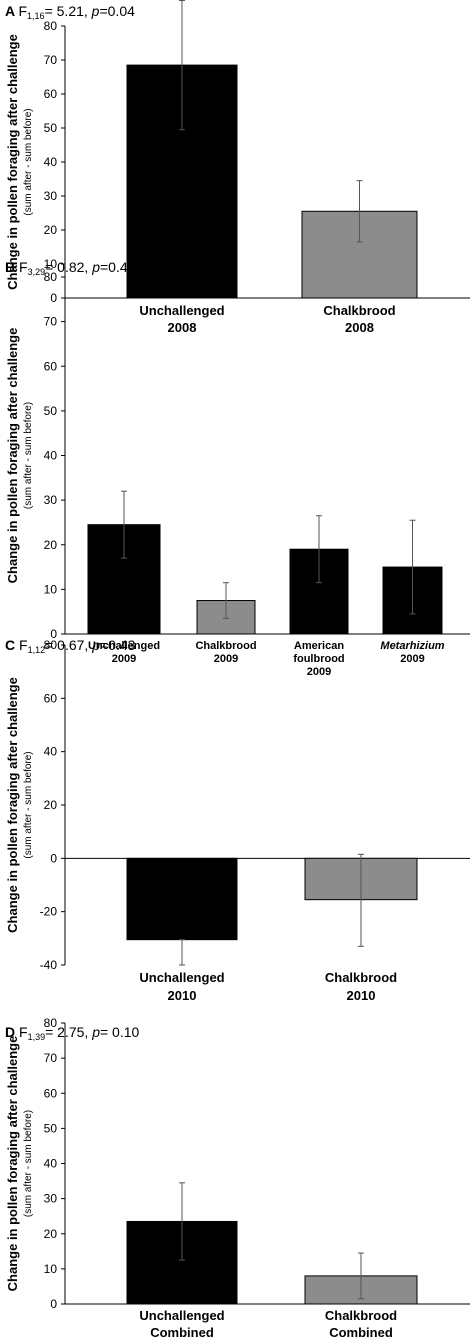 The height and width of the screenshot is (1343, 474). Describe the element at coordinates (117, 11) in the screenshot. I see `p-value: =0.04` at that location.